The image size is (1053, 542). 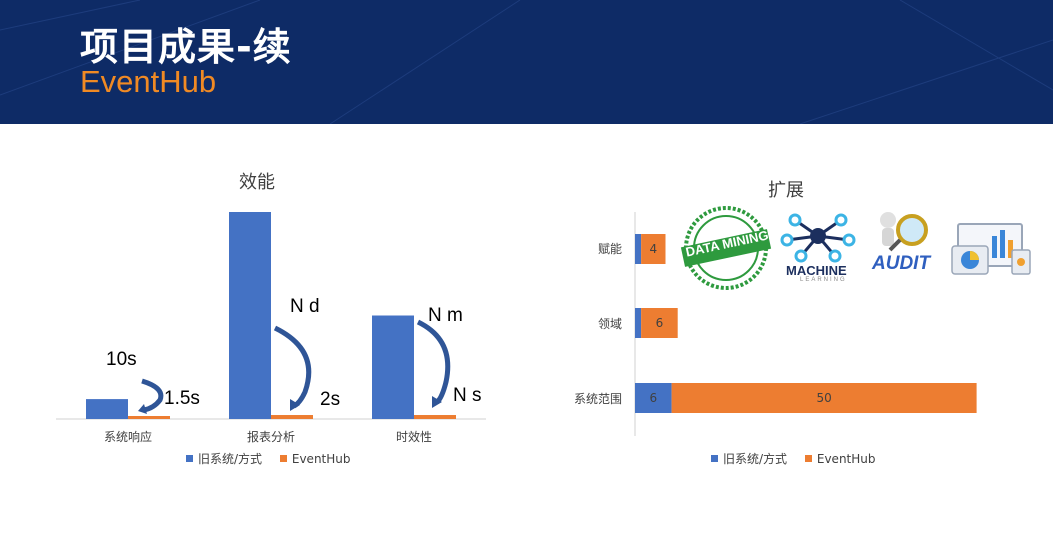 I want to click on annotation-label: 1.5s, so click(x=182, y=398).